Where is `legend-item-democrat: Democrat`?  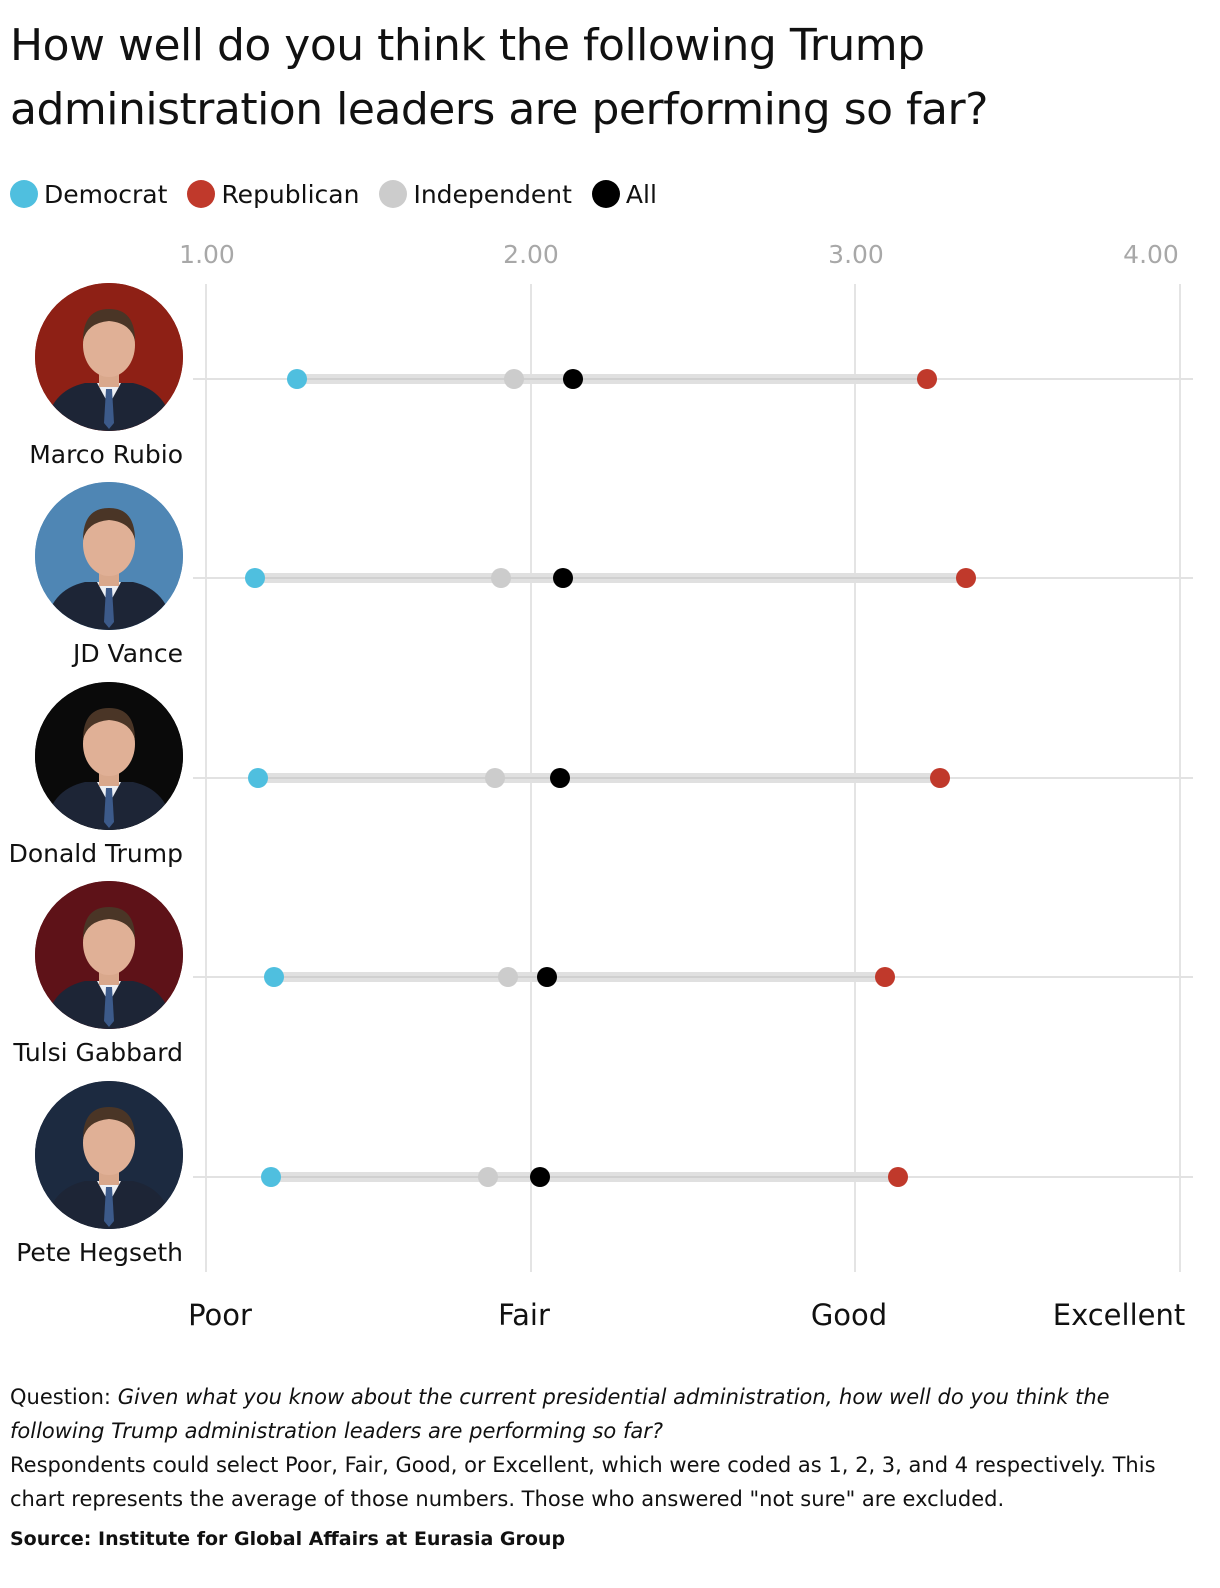
legend-item-democrat: Democrat is located at coordinates (88, 194).